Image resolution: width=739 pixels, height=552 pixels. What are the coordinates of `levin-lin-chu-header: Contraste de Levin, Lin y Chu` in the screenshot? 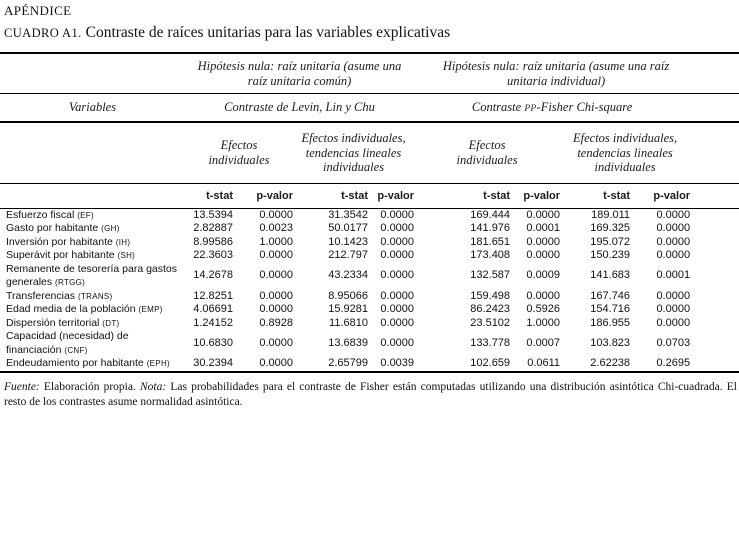 It's located at (300, 108).